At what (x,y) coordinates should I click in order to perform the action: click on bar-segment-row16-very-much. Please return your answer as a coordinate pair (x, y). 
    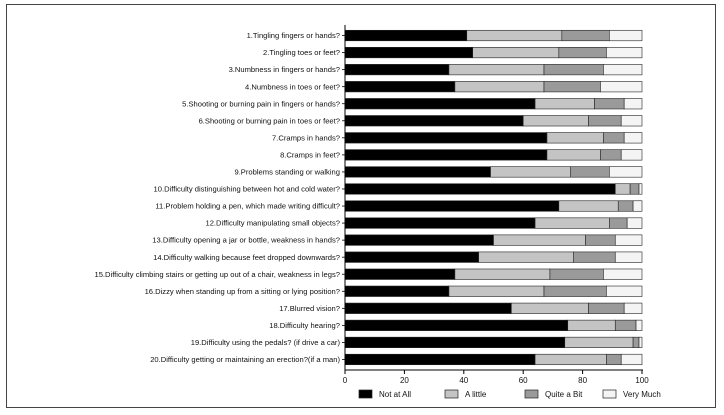
    Looking at the image, I should click on (624, 291).